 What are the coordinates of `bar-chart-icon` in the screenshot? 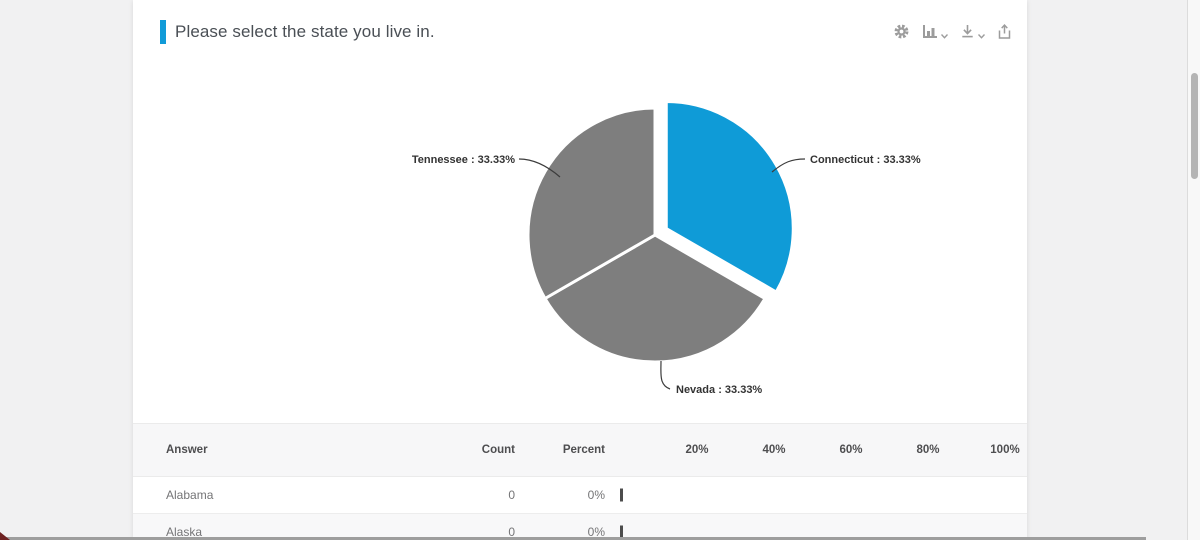 It's located at (930, 31).